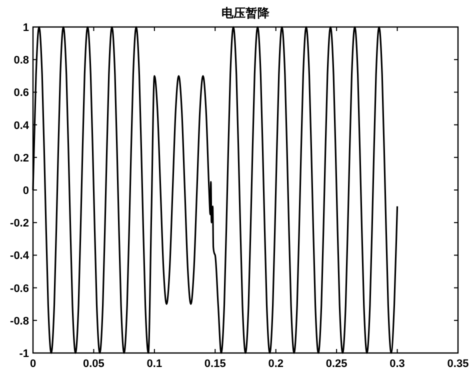 This screenshot has width=474, height=379. What do you see at coordinates (21, 93) in the screenshot?
I see `y-tick-label: 0.6` at bounding box center [21, 93].